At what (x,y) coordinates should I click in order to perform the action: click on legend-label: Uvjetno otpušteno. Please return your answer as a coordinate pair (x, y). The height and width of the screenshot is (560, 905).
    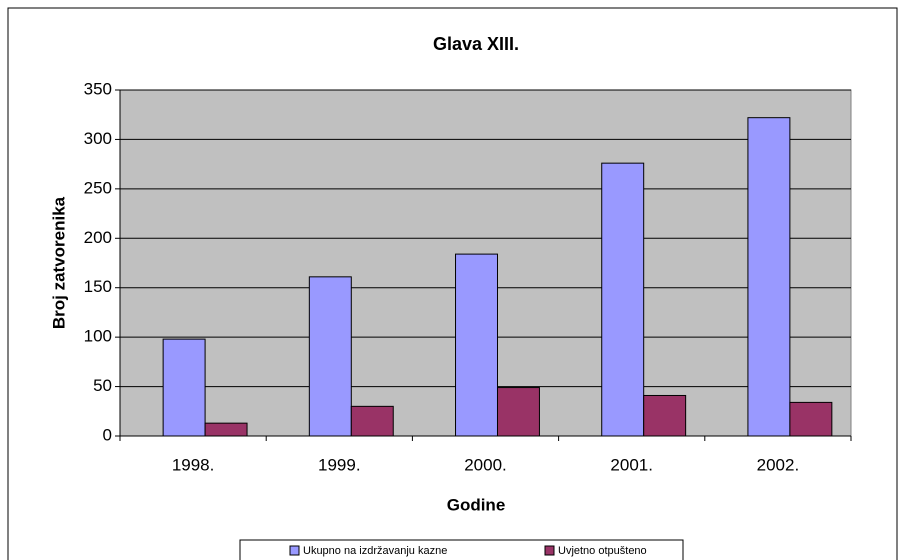
    Looking at the image, I should click on (602, 551).